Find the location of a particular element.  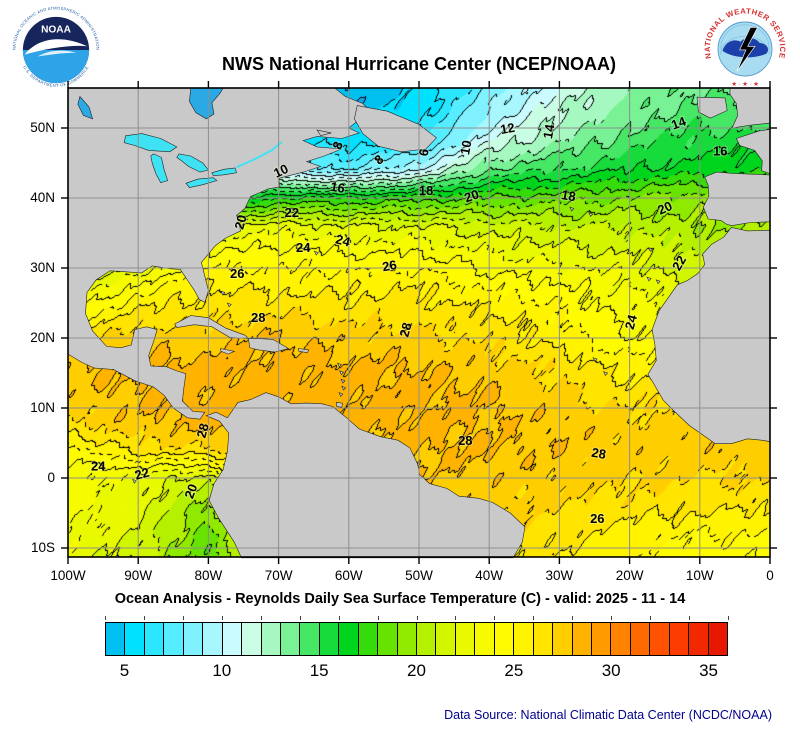

land-britain is located at coordinates (750, 108).